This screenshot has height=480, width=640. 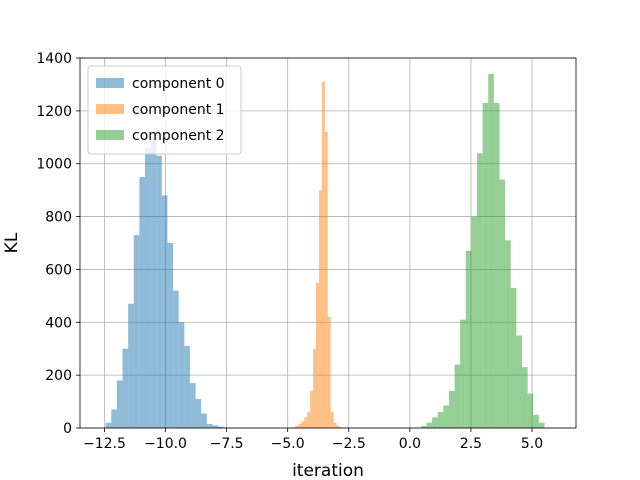 What do you see at coordinates (349, 444) in the screenshot?
I see `x-tick-label: −2.5` at bounding box center [349, 444].